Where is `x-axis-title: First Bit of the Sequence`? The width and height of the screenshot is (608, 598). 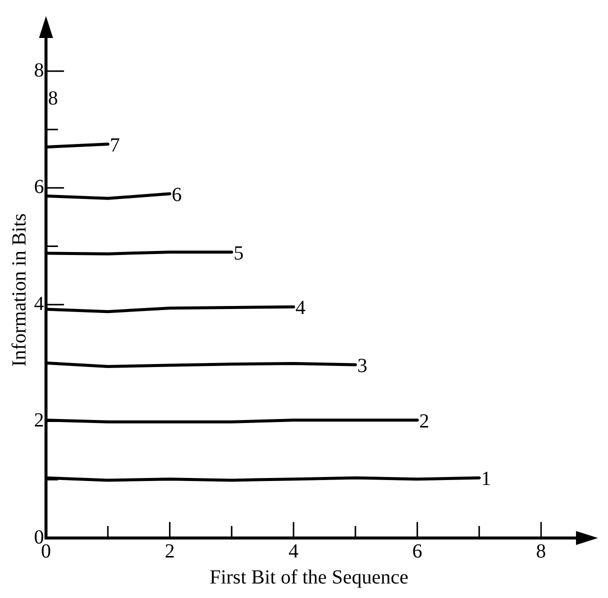 x-axis-title: First Bit of the Sequence is located at coordinates (309, 577).